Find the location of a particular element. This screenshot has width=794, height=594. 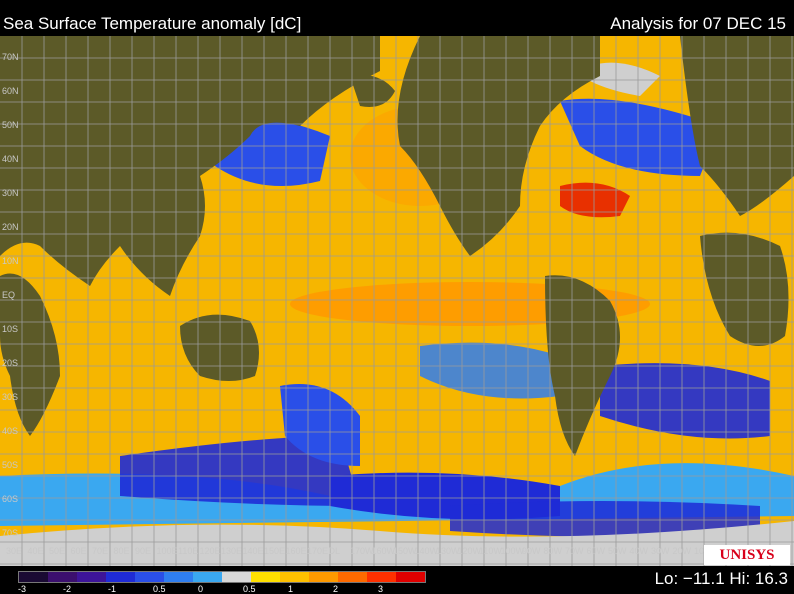

longitude-label: 160W is located at coordinates (383, 551).